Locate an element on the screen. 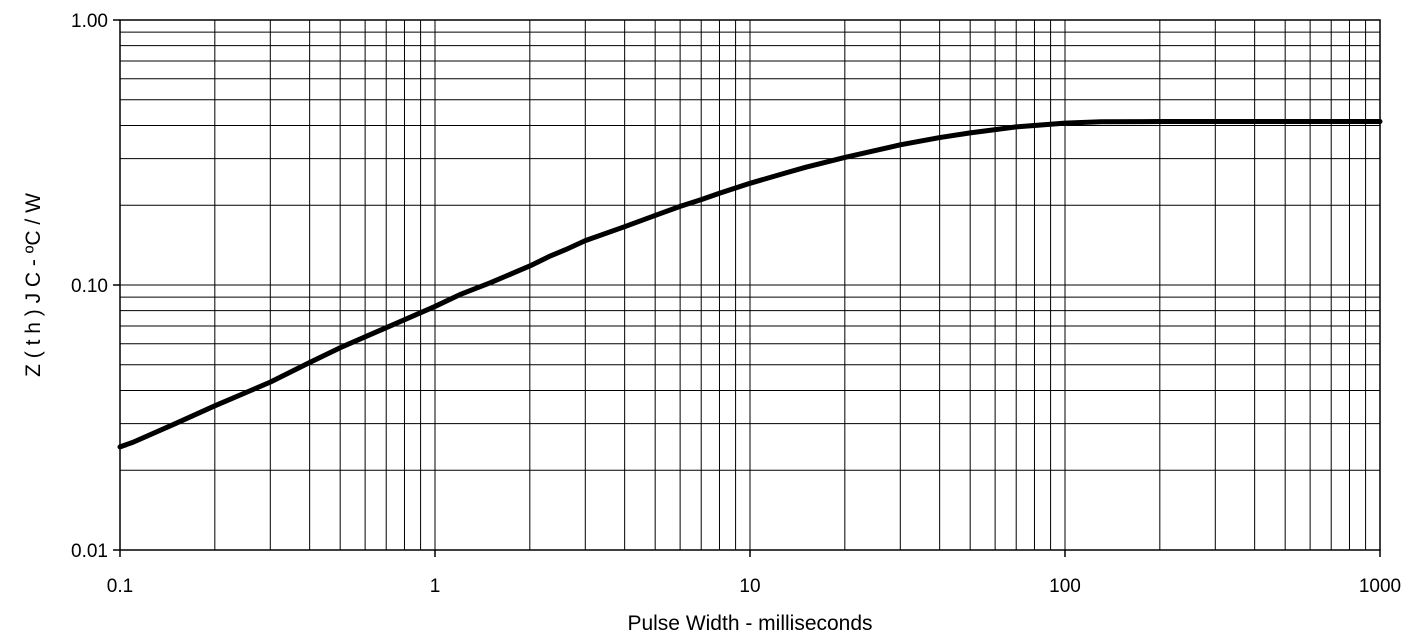 This screenshot has height=639, width=1424. x-tick-label: 1000 is located at coordinates (1380, 586).